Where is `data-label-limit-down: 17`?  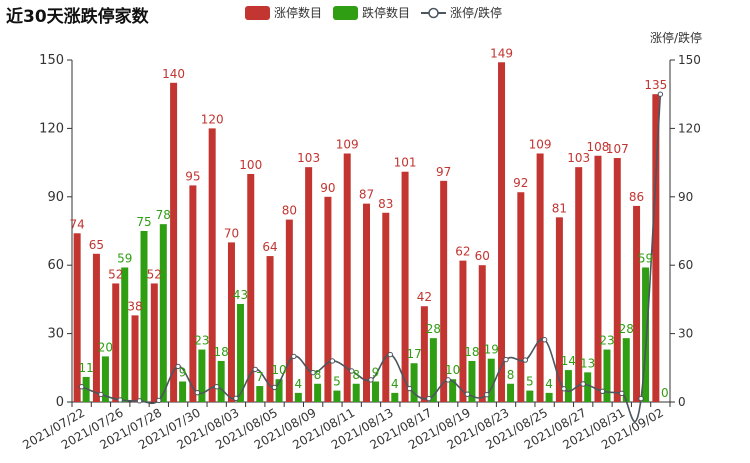 data-label-limit-down: 17 is located at coordinates (413, 354).